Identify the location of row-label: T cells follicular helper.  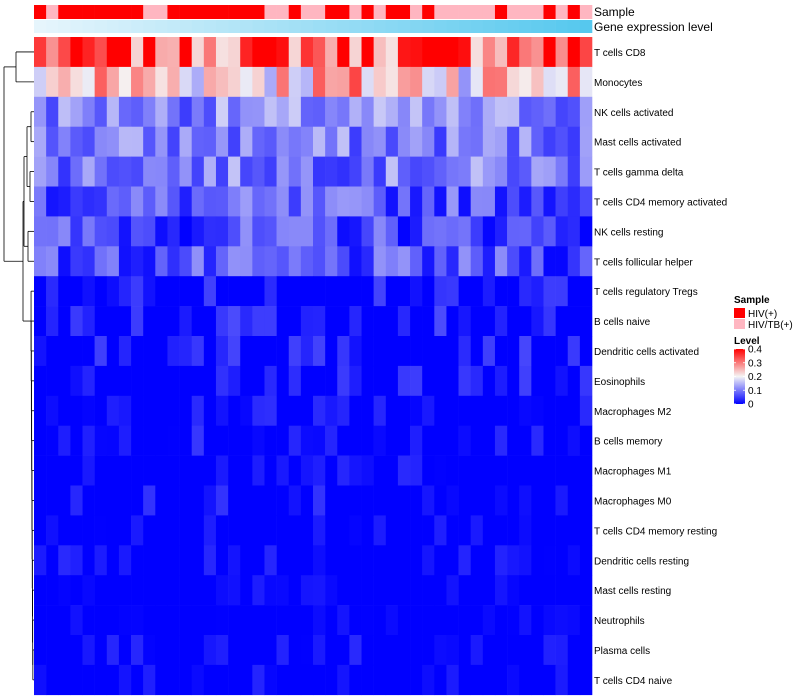
(643, 262).